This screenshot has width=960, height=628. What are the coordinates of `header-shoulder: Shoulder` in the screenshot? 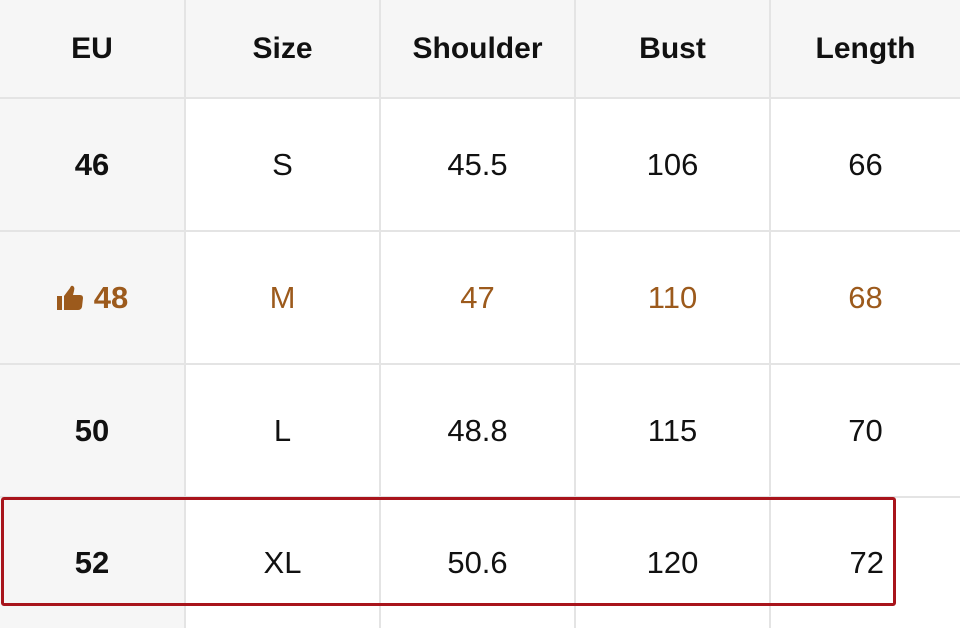 It's located at (478, 48).